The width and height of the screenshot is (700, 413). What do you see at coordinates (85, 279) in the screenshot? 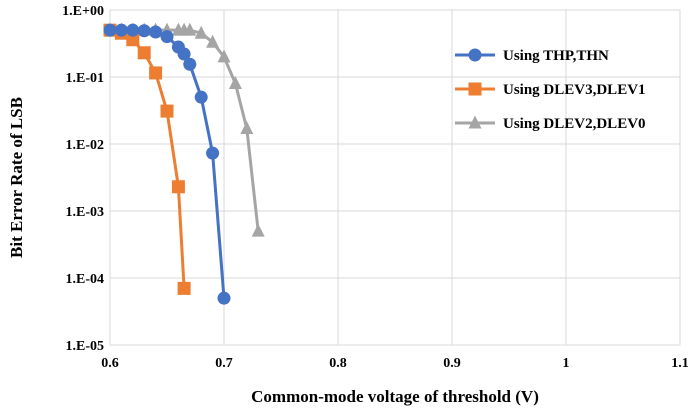
I see `y-tick-label: 1.E-04` at bounding box center [85, 279].